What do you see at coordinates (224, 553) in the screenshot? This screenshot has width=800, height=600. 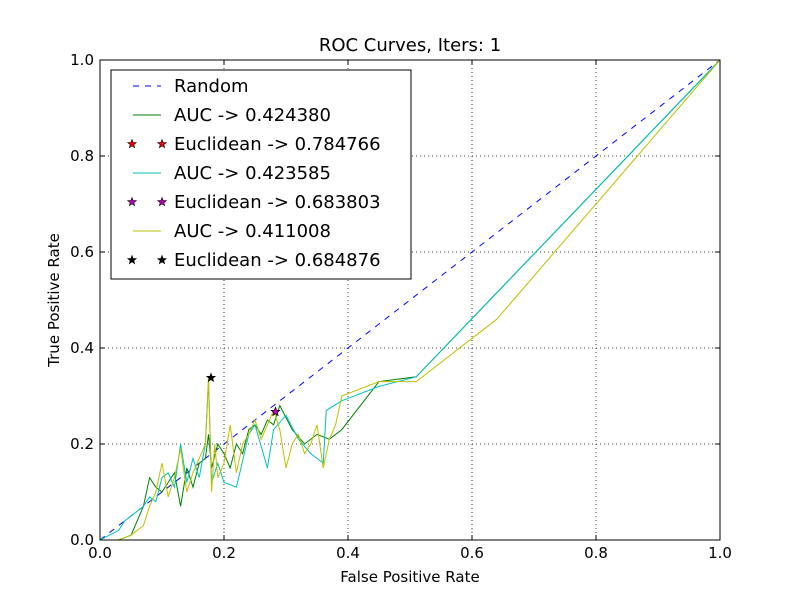 I see `x-tick-label: 0.2` at bounding box center [224, 553].